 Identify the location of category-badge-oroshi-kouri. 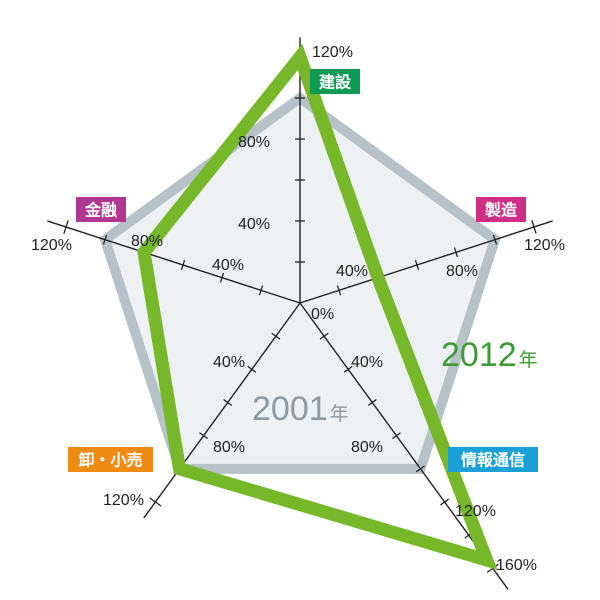
(110, 459).